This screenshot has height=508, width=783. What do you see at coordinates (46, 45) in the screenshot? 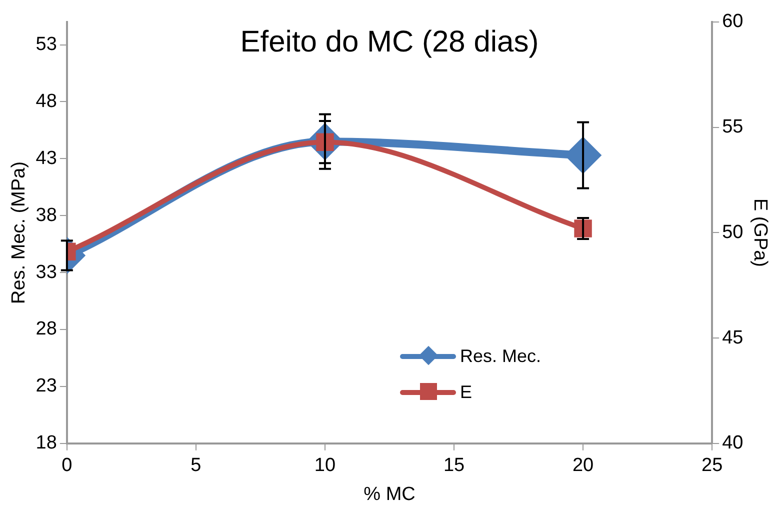
I see `y-tick-label: 53` at bounding box center [46, 45].